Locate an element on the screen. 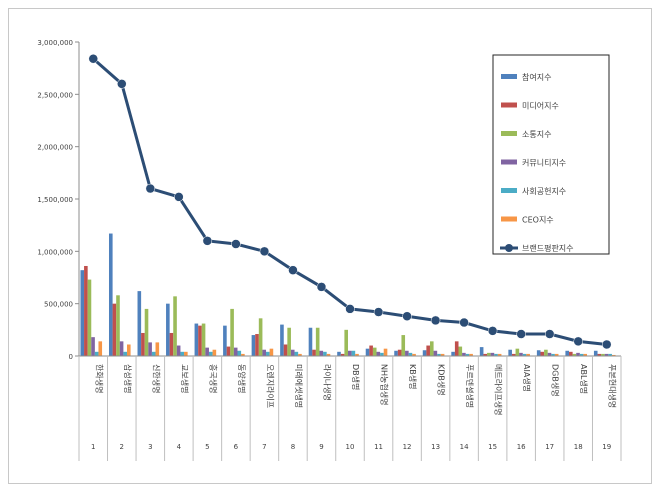 The width and height of the screenshot is (660, 492). category-label: 라이나생명 is located at coordinates (327, 382).